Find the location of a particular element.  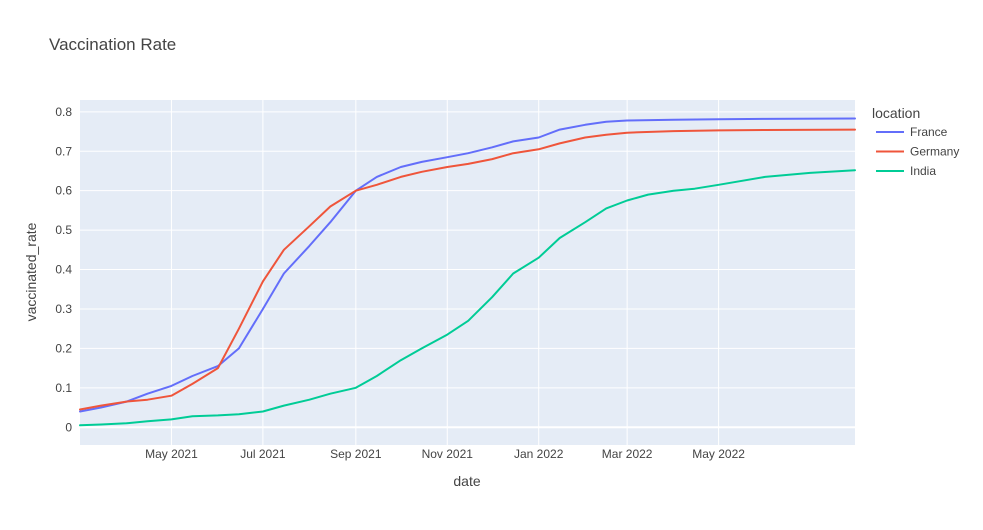

legend-item-india: India is located at coordinates (906, 171).